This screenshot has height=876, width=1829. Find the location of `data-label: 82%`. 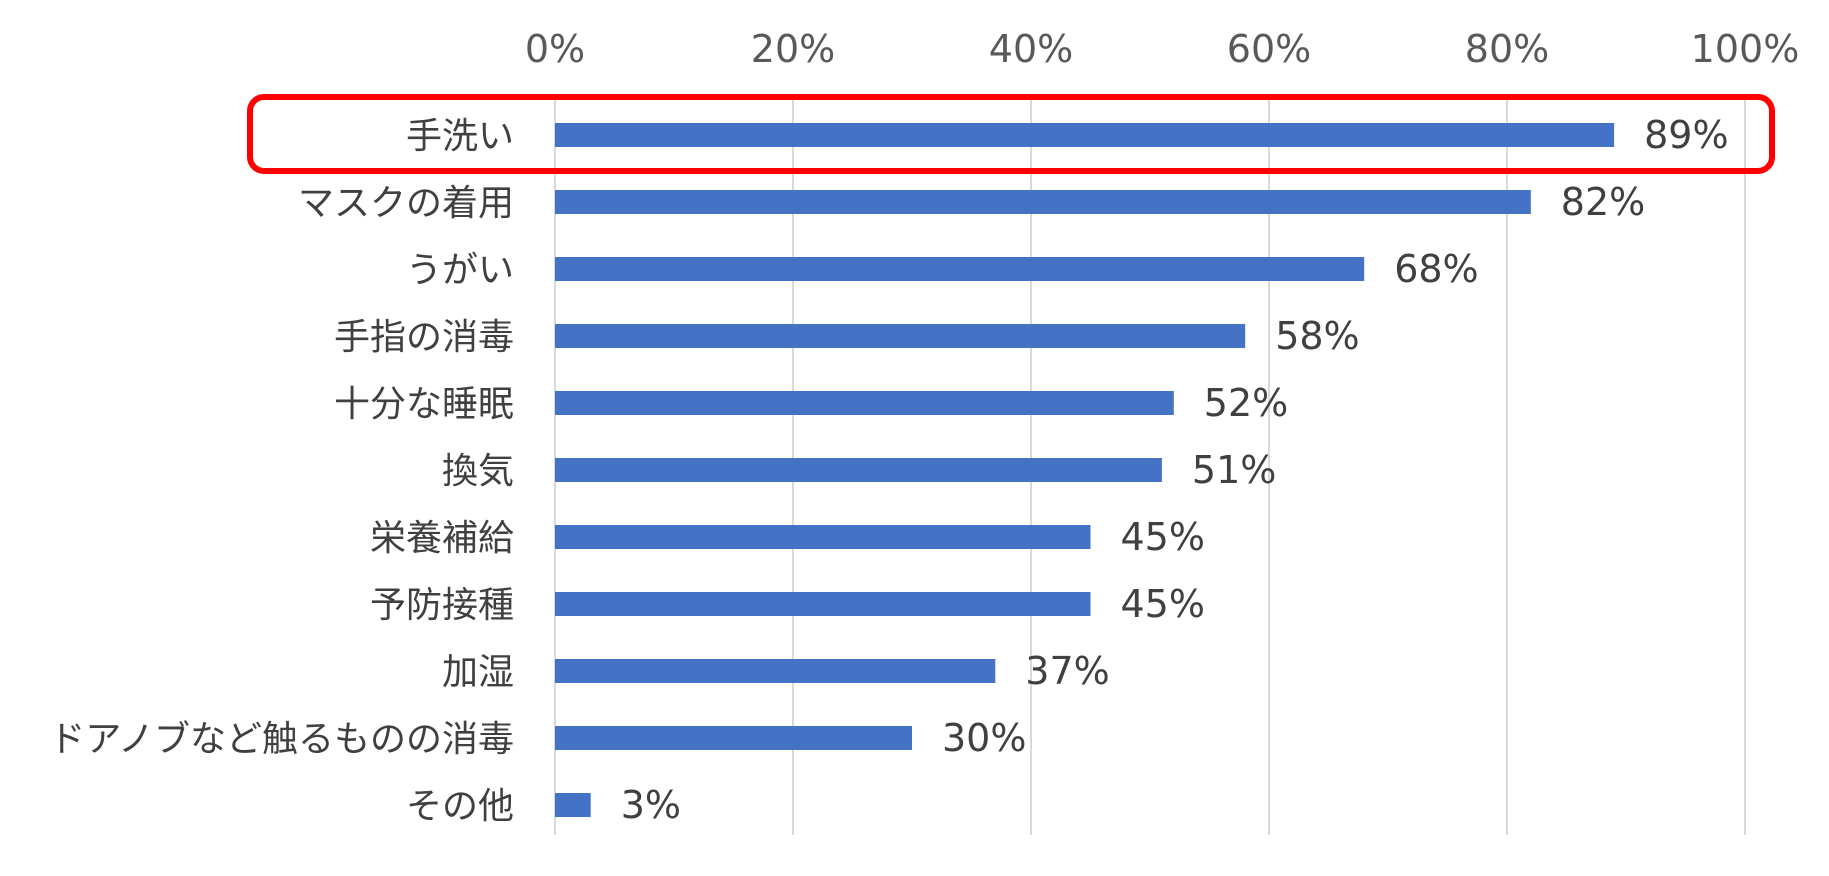

data-label: 82% is located at coordinates (1603, 202).